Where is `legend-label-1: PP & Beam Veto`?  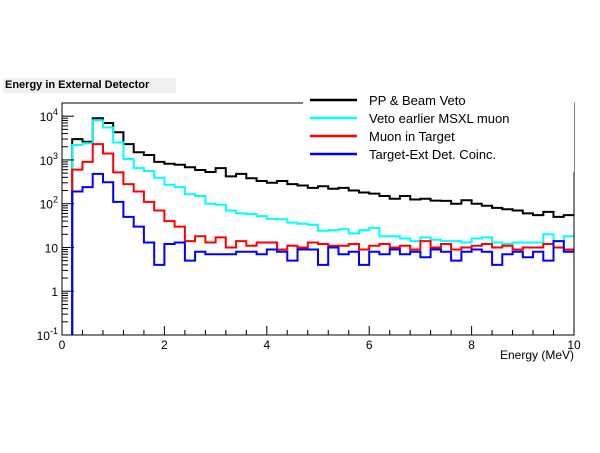 legend-label-1: PP & Beam Veto is located at coordinates (417, 100).